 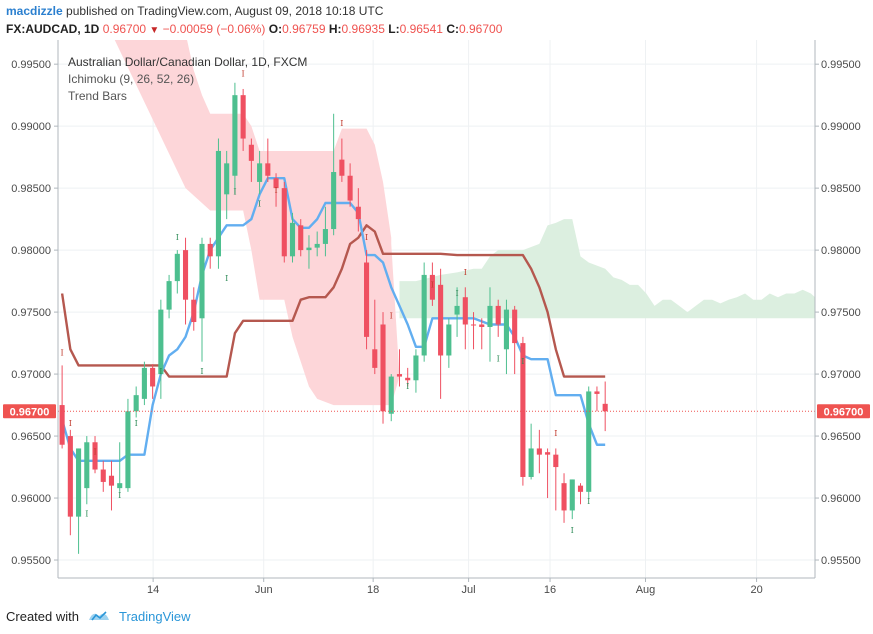 I want to click on open-label: O:, so click(x=275, y=29).